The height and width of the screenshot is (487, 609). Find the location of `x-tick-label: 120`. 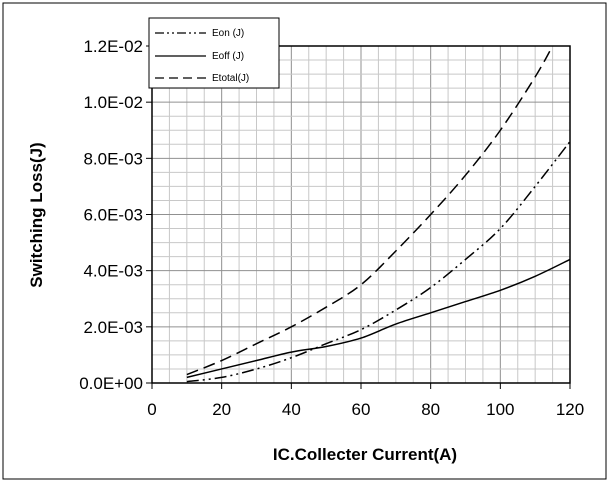

x-tick-label: 120 is located at coordinates (570, 409).